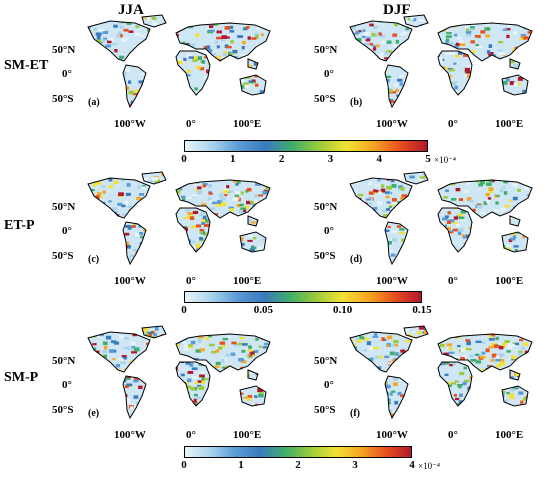 The width and height of the screenshot is (550, 483). What do you see at coordinates (356, 259) in the screenshot?
I see `panel-label: (d)` at bounding box center [356, 259].